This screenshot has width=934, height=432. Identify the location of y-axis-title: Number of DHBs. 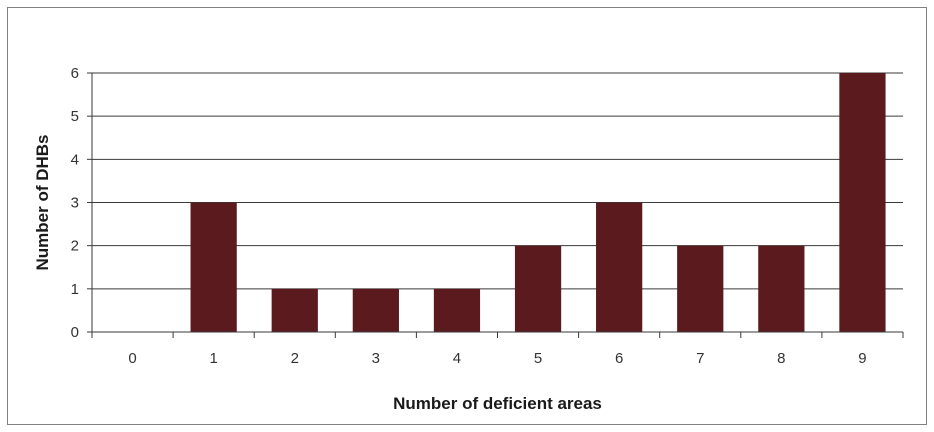
(42, 202).